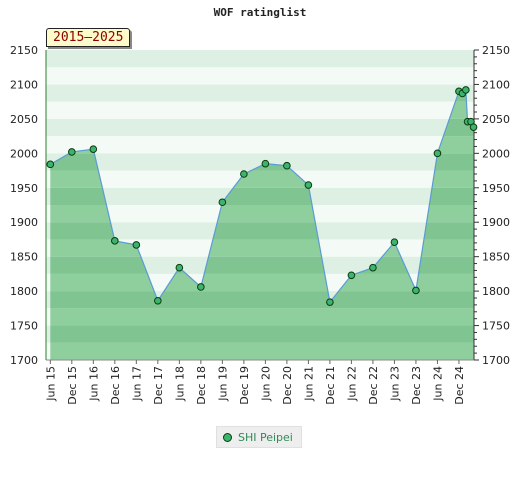 The width and height of the screenshot is (520, 480). I want to click on y-tick-label-left: 1750, so click(24, 326).